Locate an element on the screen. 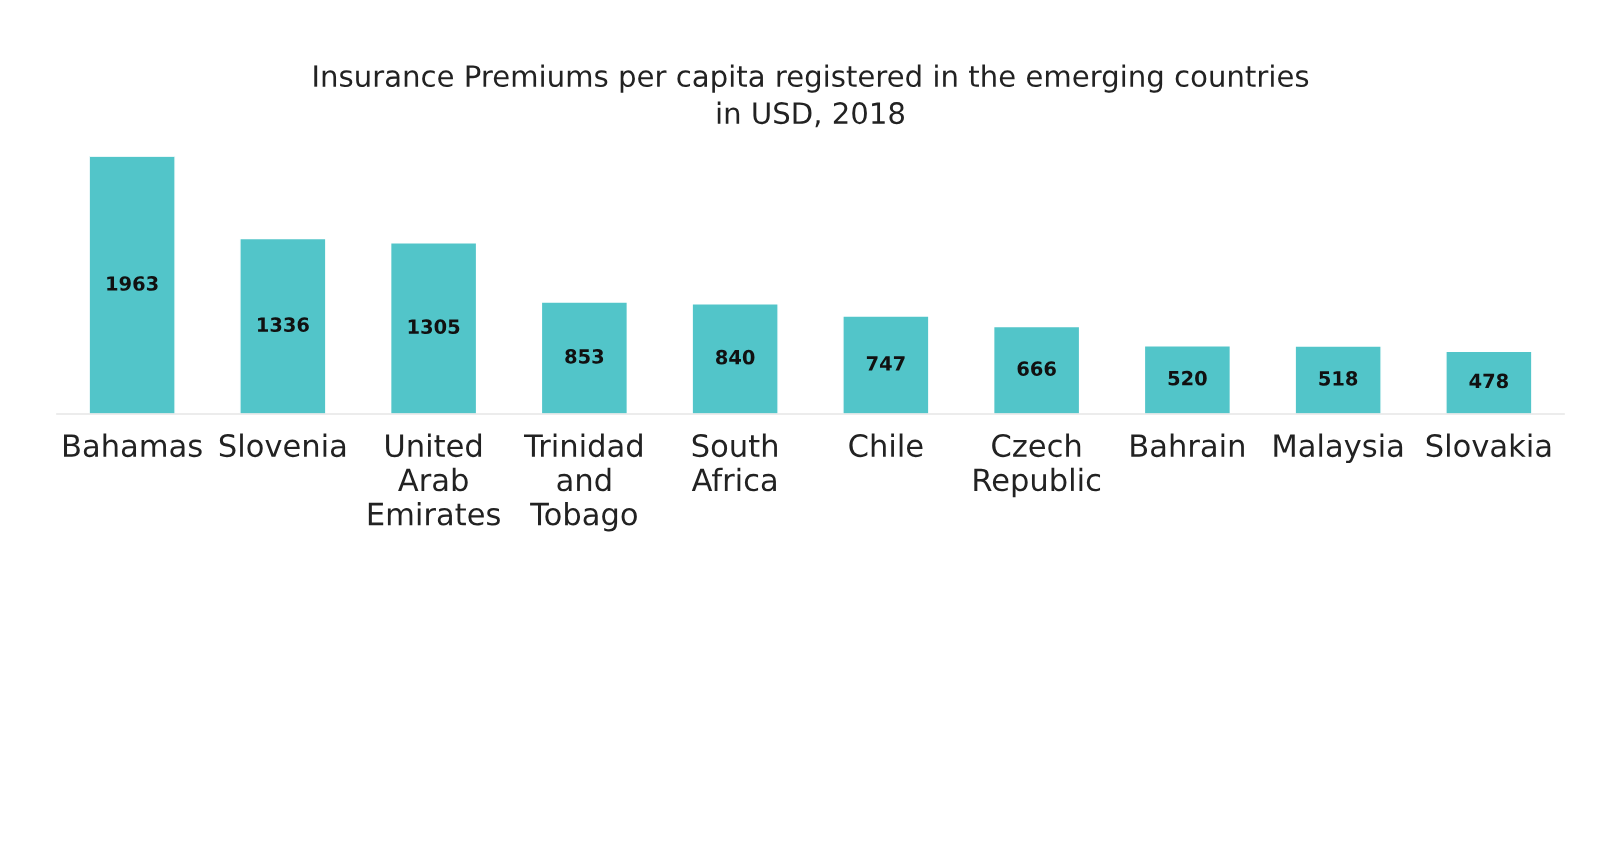 This screenshot has height=845, width=1621. x-tick-label: Chile is located at coordinates (886, 445).